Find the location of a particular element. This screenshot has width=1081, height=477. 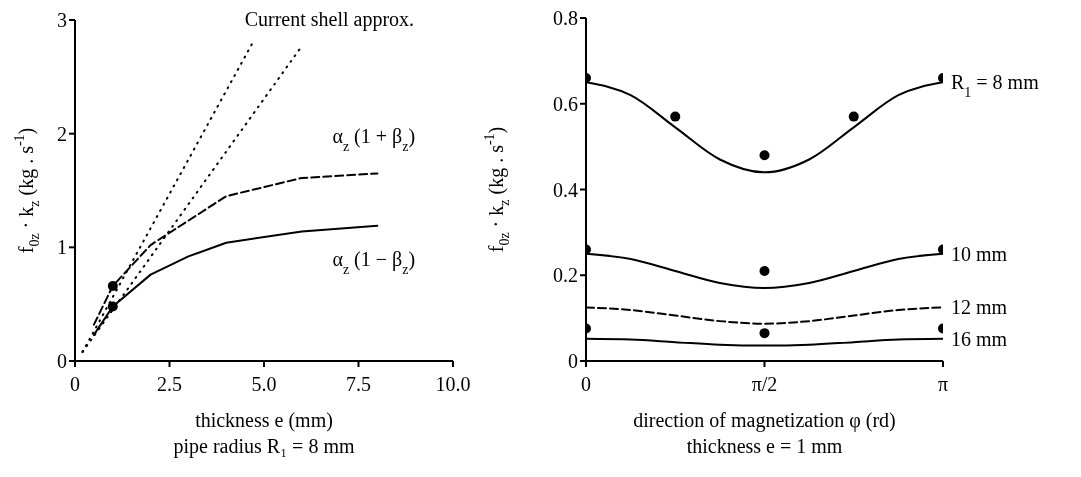

series-label: α$_{z}$ (1 + β$_{z}$) is located at coordinates (374, 139).